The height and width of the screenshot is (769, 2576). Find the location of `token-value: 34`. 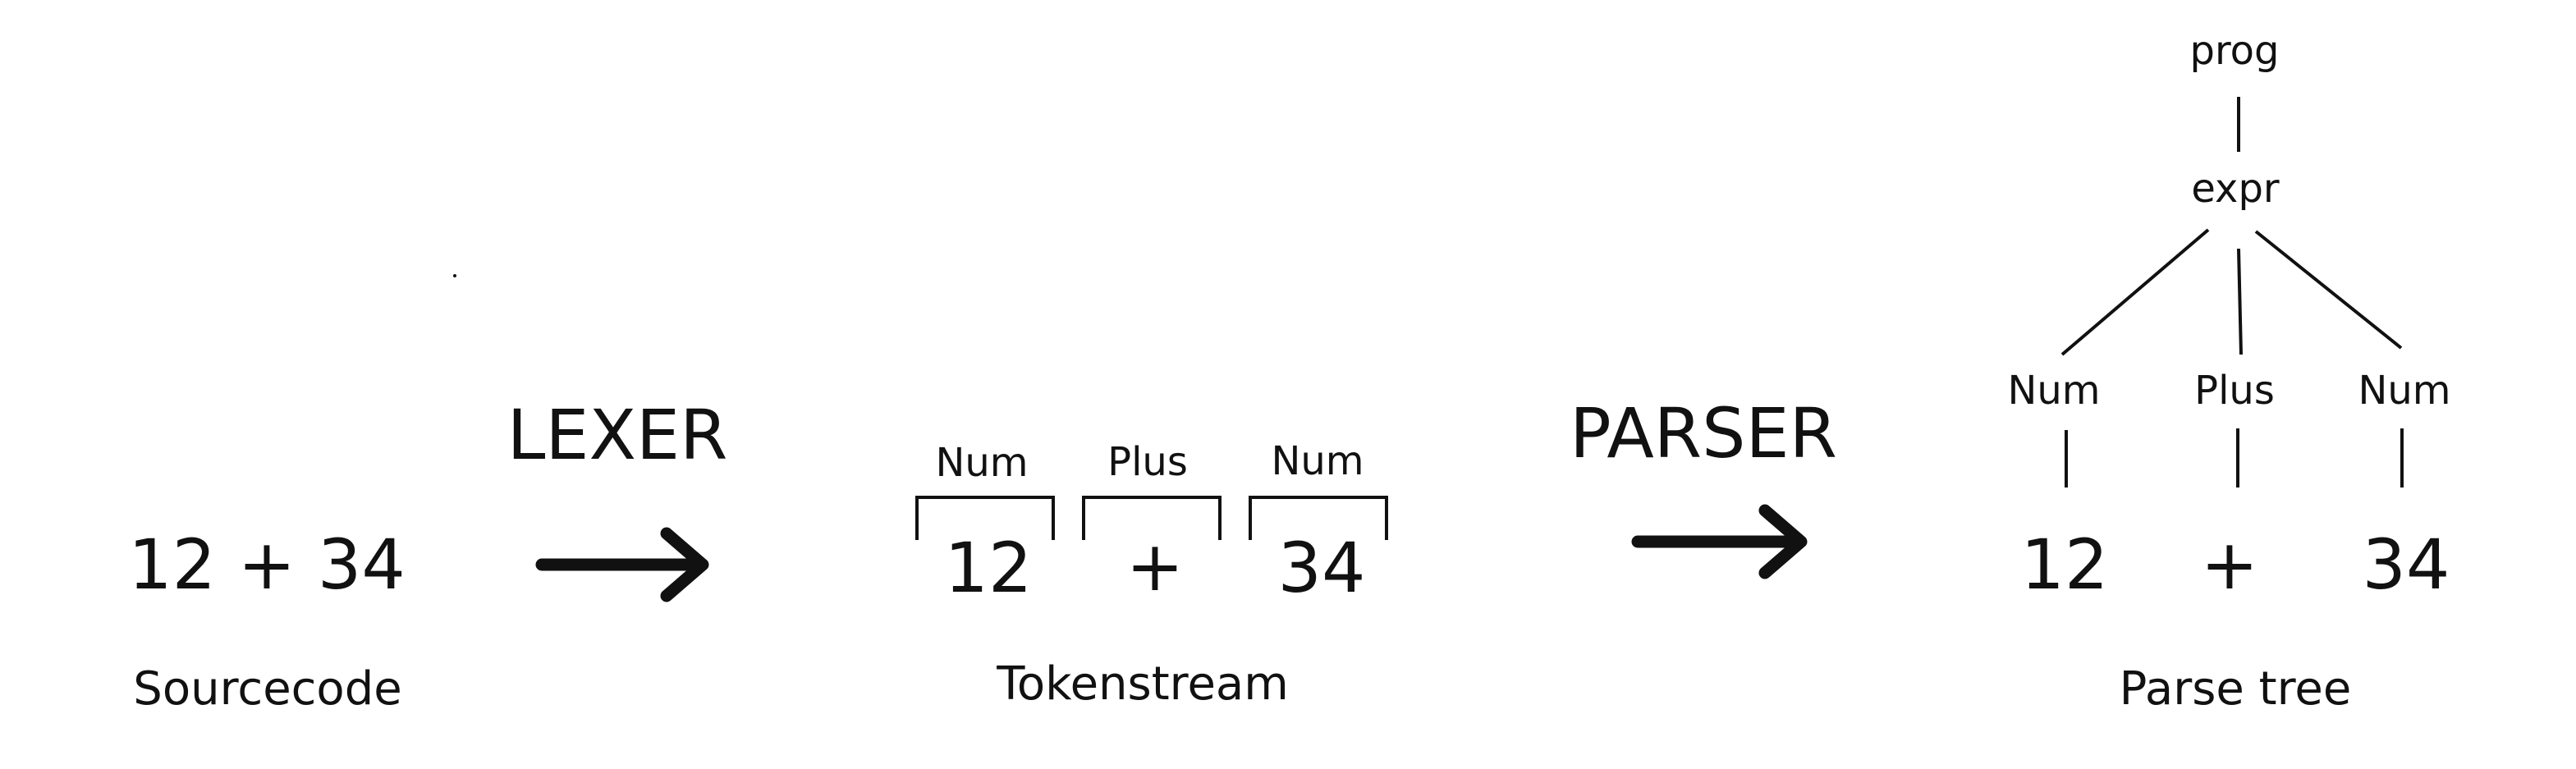

token-value: 34 is located at coordinates (1321, 568).